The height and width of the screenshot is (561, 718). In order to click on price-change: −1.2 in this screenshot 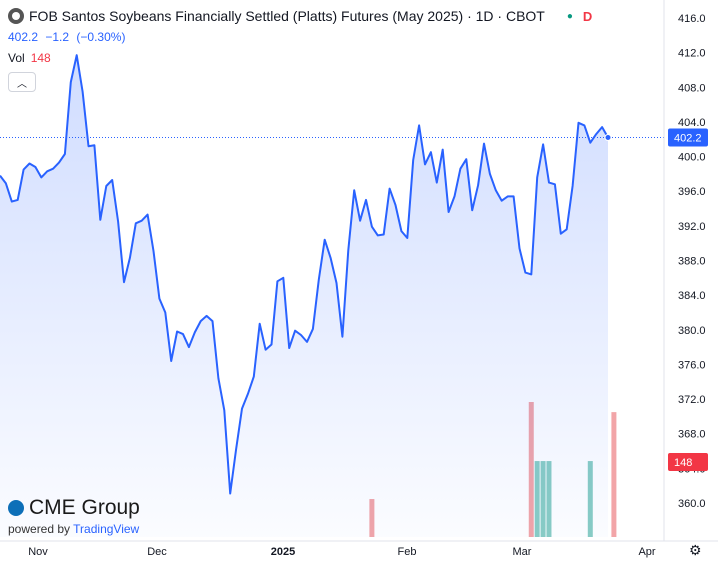, I will do `click(57, 37)`.